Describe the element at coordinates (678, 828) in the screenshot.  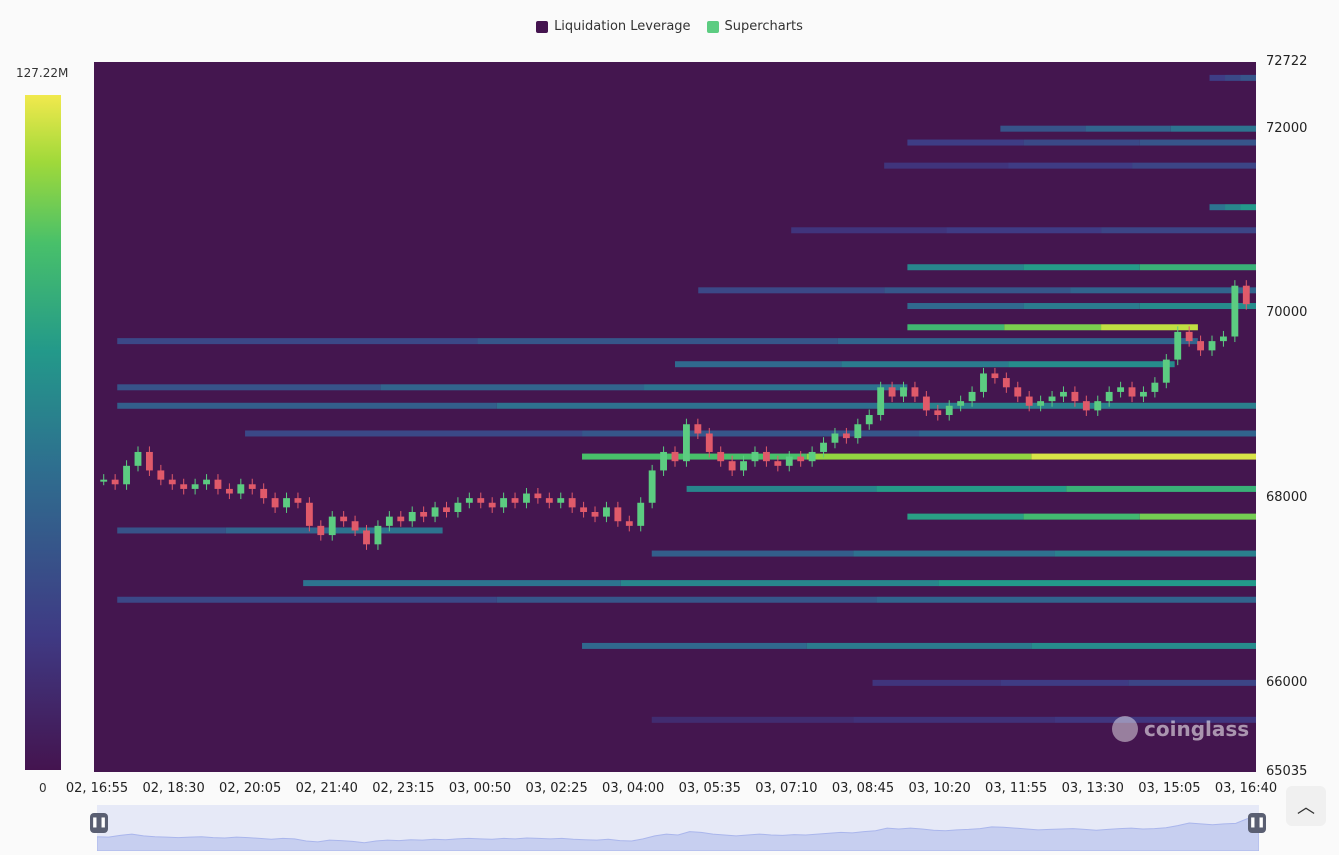
I see `range-navigator` at that location.